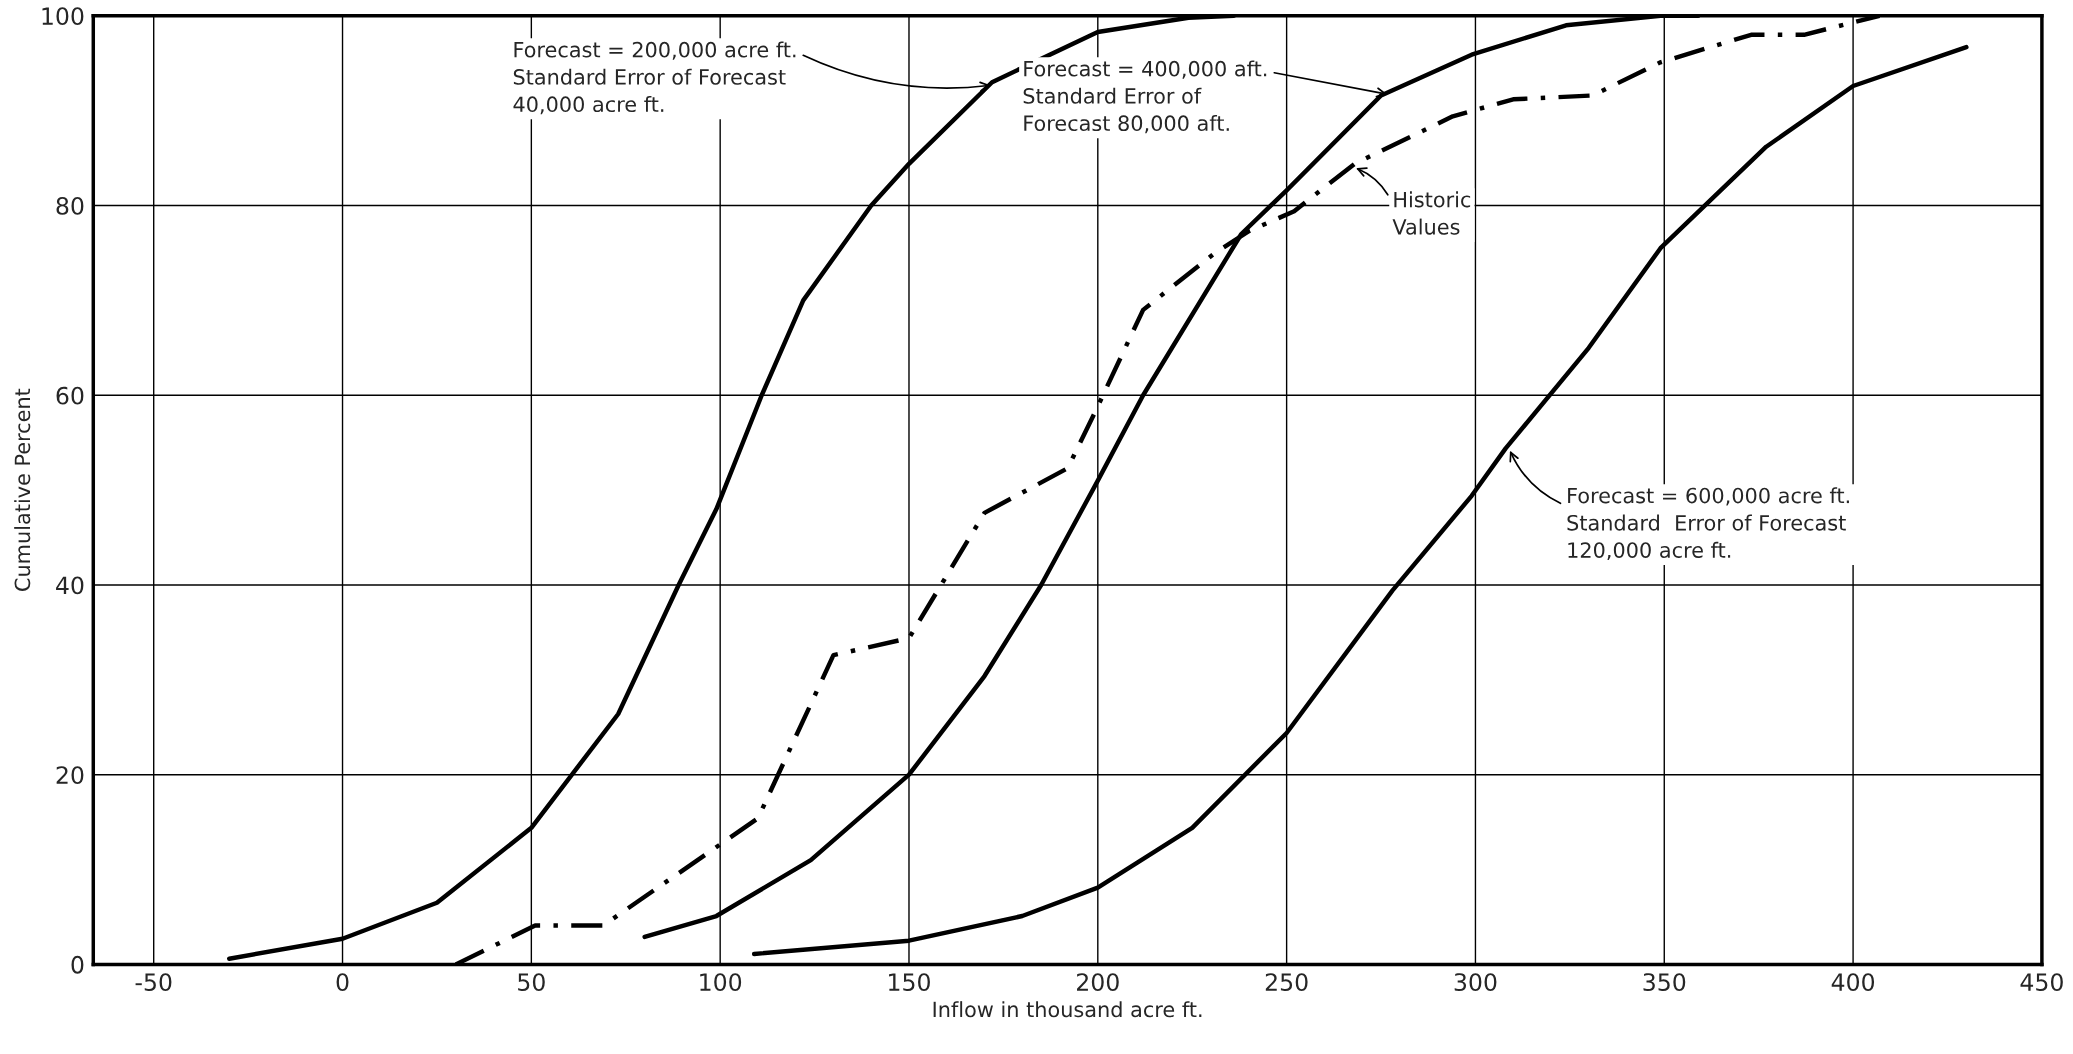 The image size is (2073, 1054). I want to click on x-tick-label: 0, so click(342, 982).